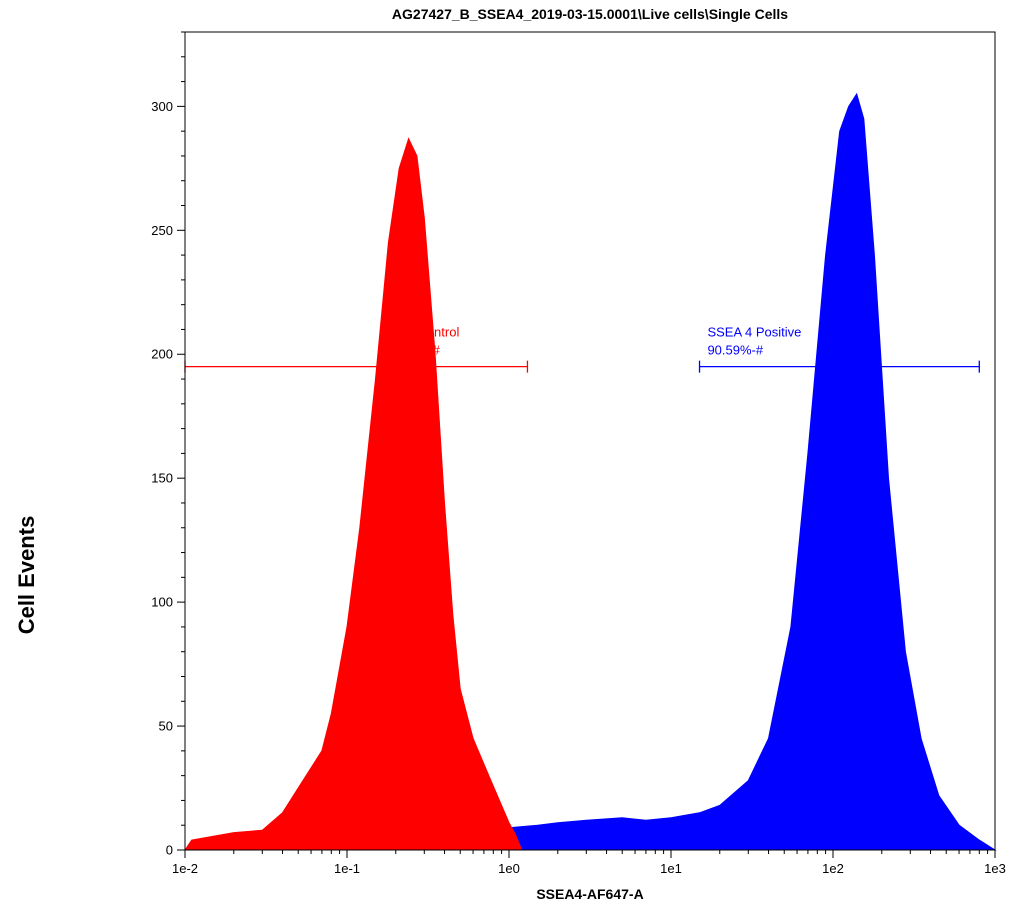 This screenshot has height=909, width=1011. What do you see at coordinates (166, 726) in the screenshot?
I see `y-tick-label: 50` at bounding box center [166, 726].